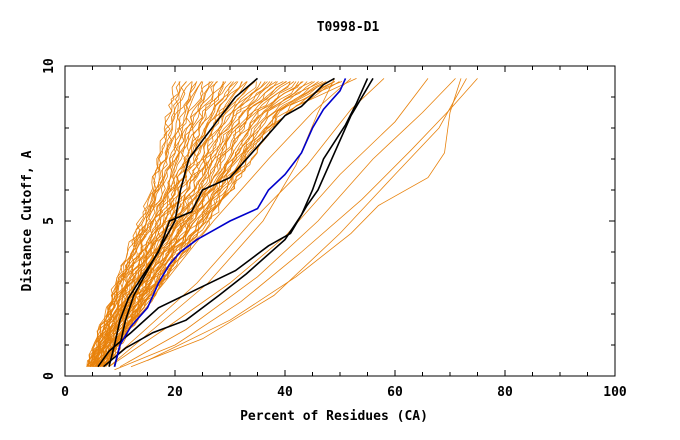 The height and width of the screenshot is (440, 680). I want to click on y-tick-label: 5, so click(49, 221).